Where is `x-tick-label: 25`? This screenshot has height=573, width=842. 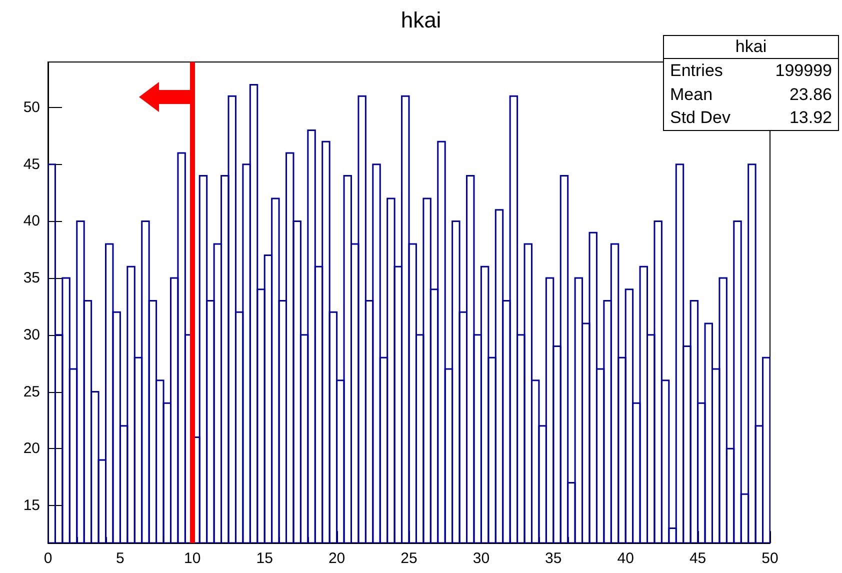 x-tick-label: 25 is located at coordinates (409, 558).